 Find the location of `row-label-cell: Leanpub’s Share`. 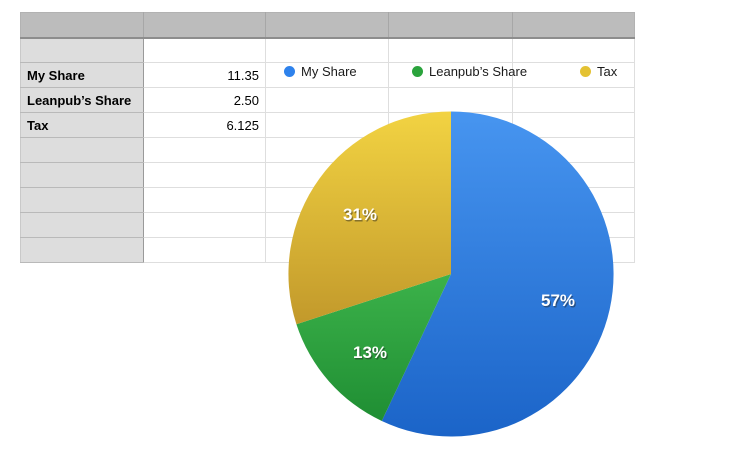

row-label-cell: Leanpub’s Share is located at coordinates (82, 100).